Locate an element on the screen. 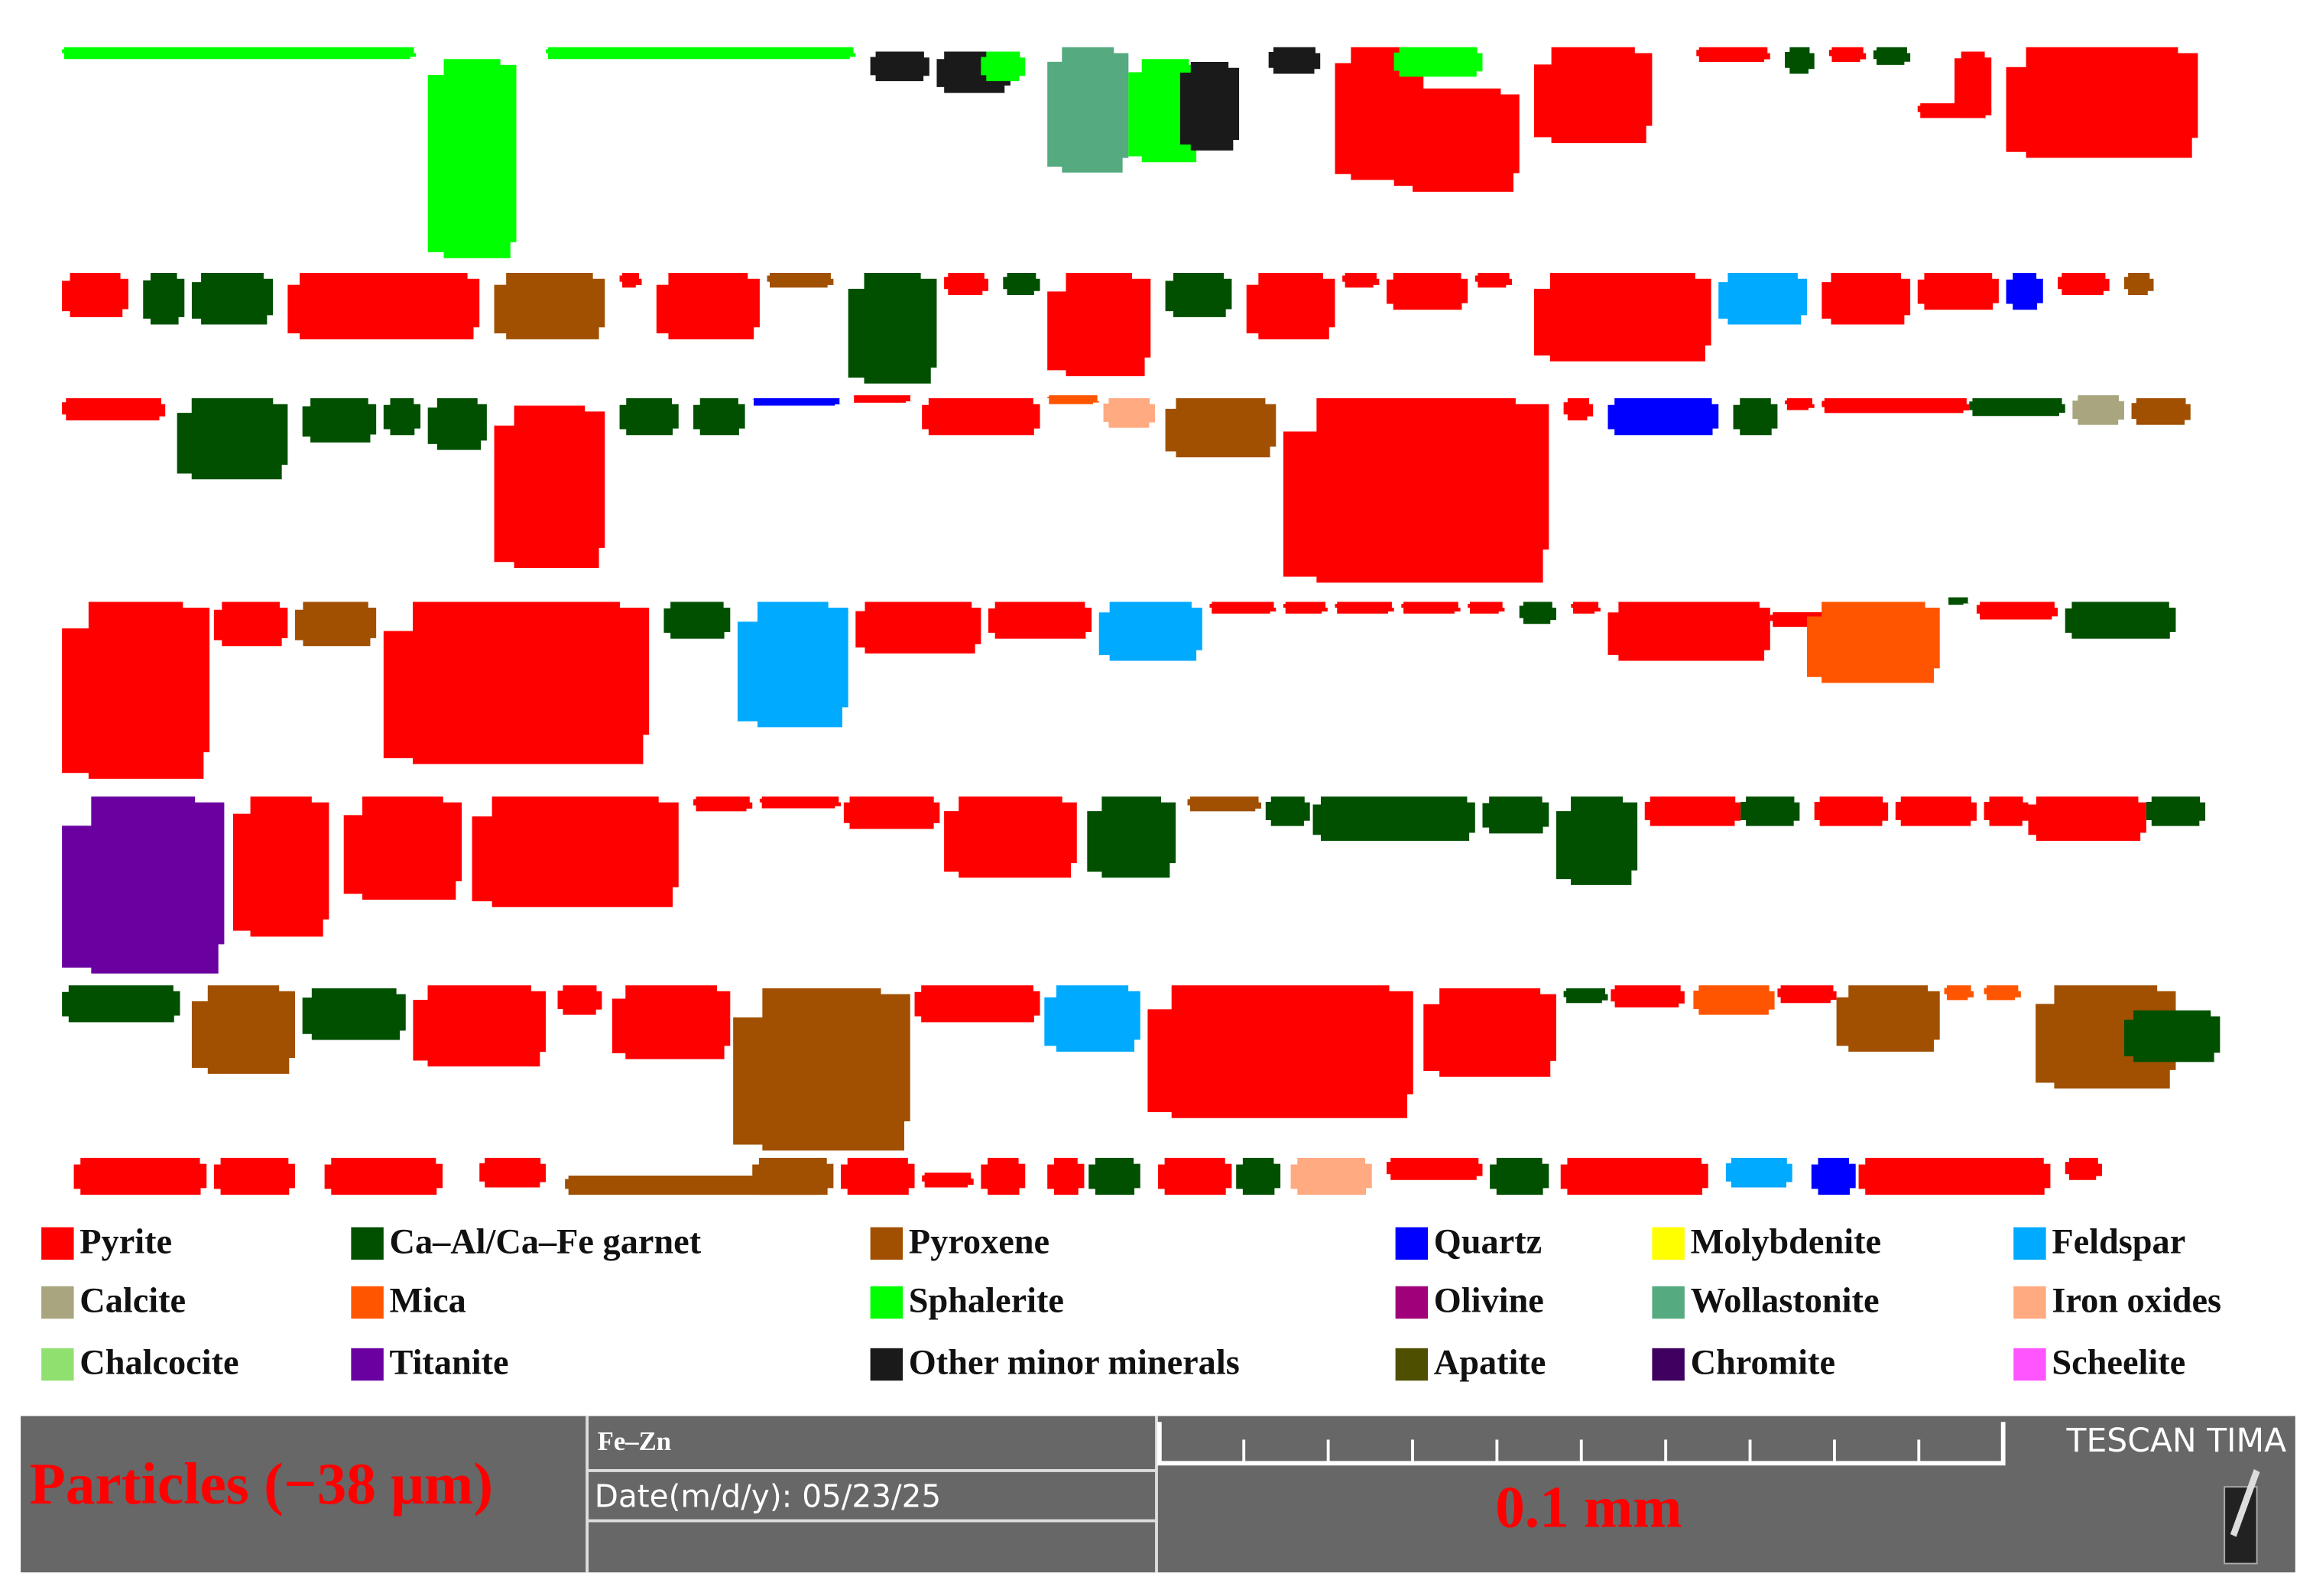 This screenshot has width=2313, height=1596. legend-label: Wollastonite is located at coordinates (1785, 1301).